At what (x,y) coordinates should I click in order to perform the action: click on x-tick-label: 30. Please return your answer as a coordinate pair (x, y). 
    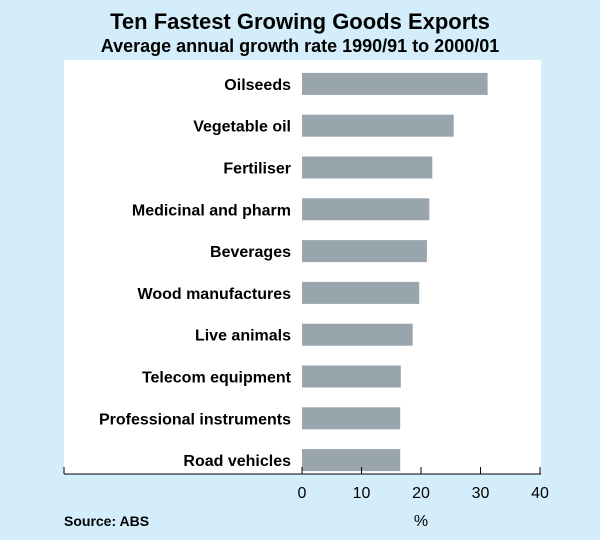
    Looking at the image, I should click on (481, 493).